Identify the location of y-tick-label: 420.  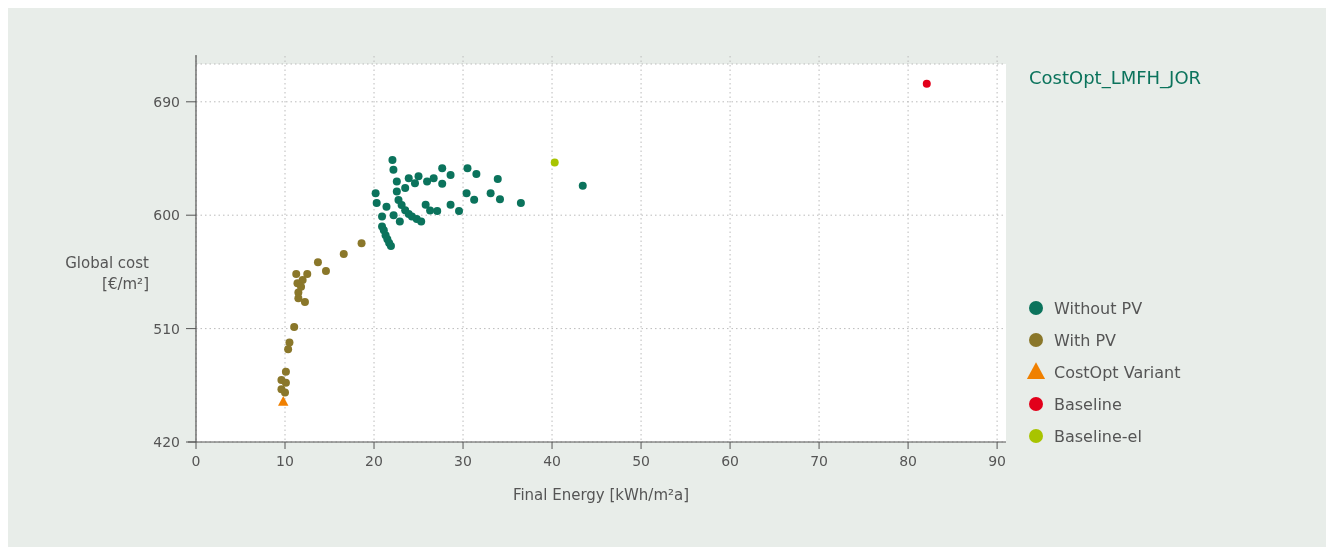
(166, 442).